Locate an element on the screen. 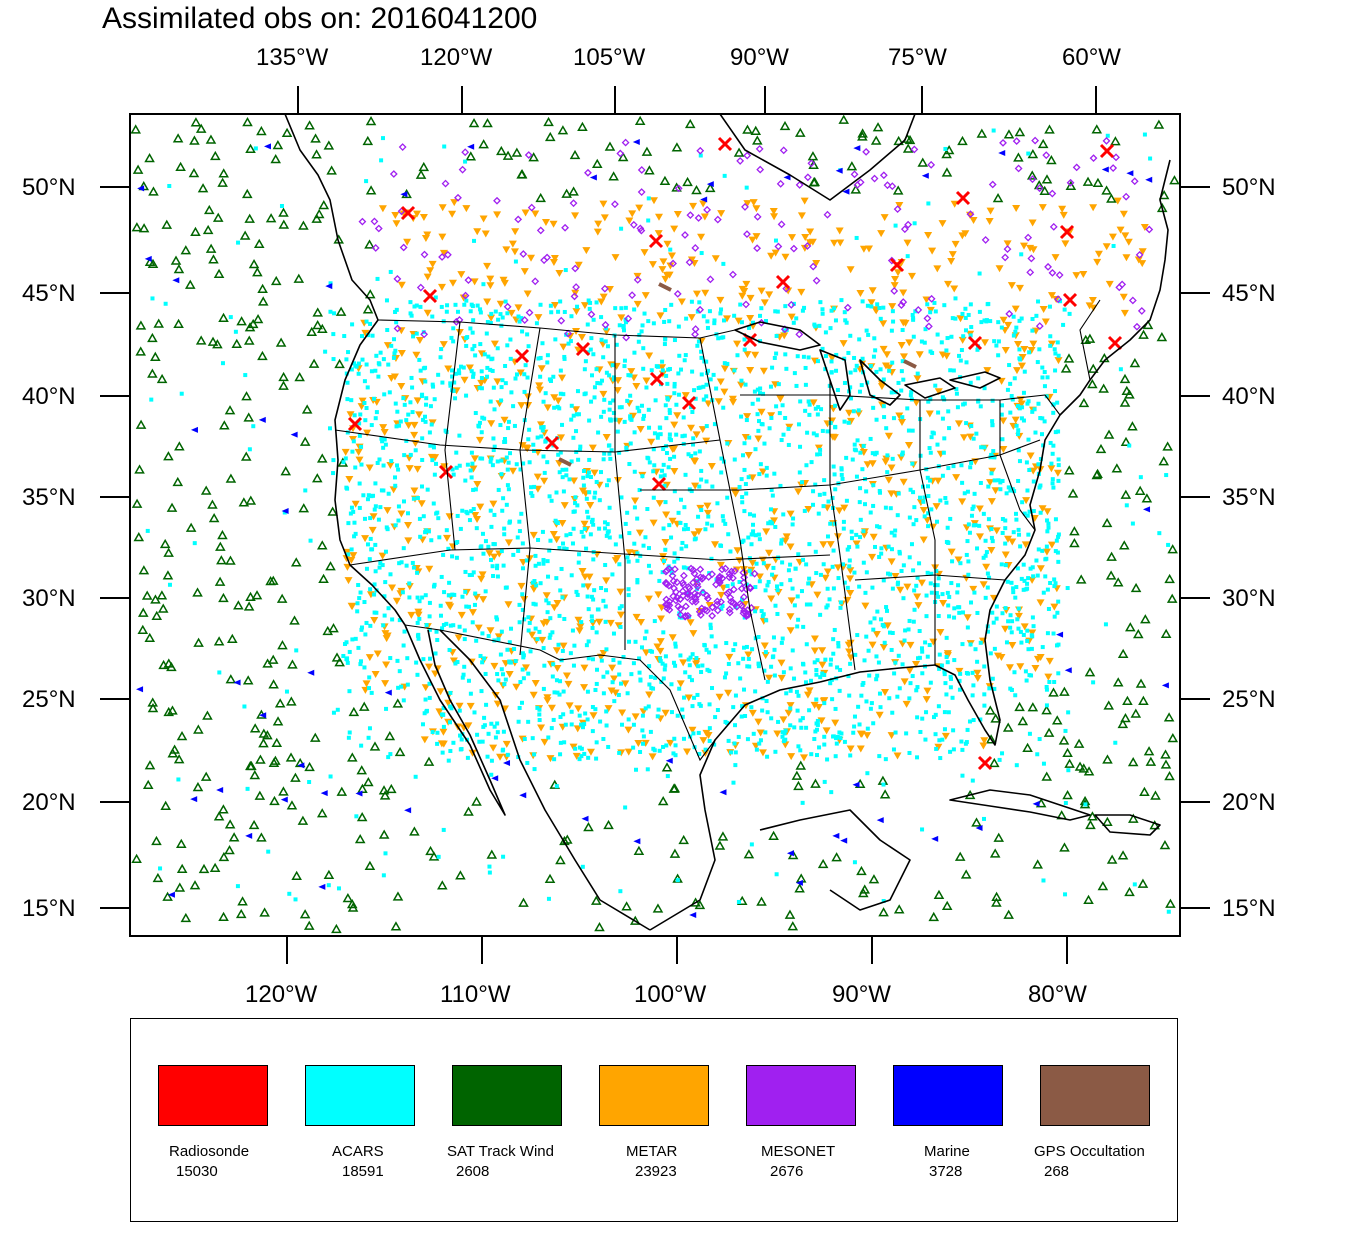 The height and width of the screenshot is (1250, 1350). legend-swatch is located at coordinates (507, 1095).